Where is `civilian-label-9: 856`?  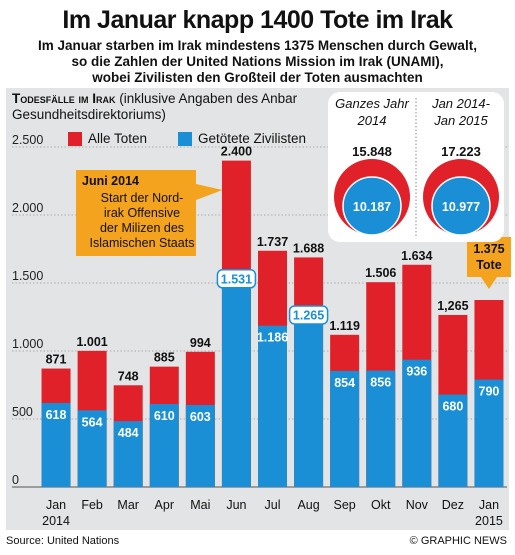
civilian-label-9: 856 is located at coordinates (380, 383).